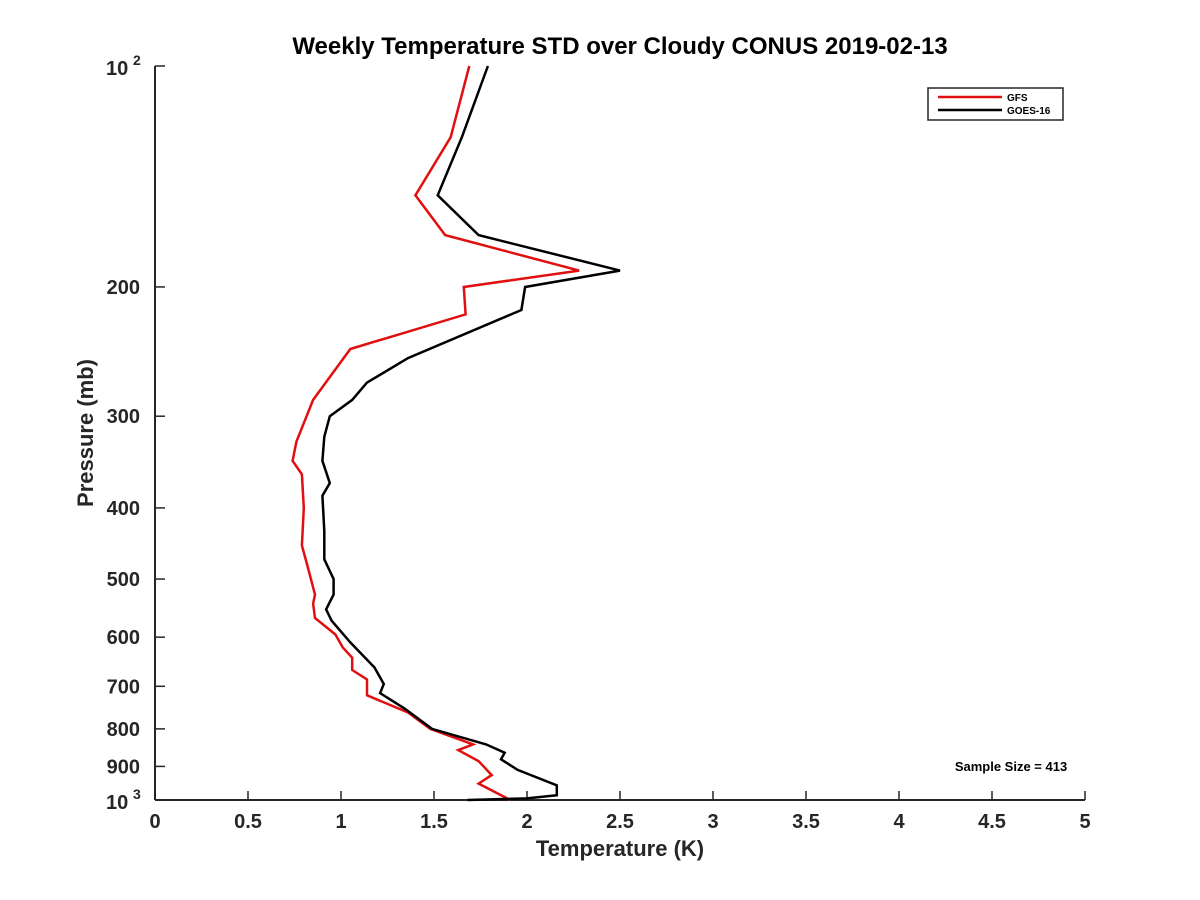  I want to click on y-tick-label: 700, so click(123, 687).